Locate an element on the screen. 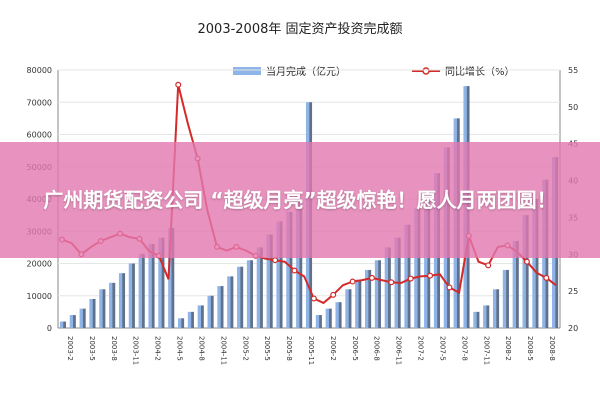 This screenshot has height=400, width=600. y-left-tick-label: 0 is located at coordinates (49, 328).